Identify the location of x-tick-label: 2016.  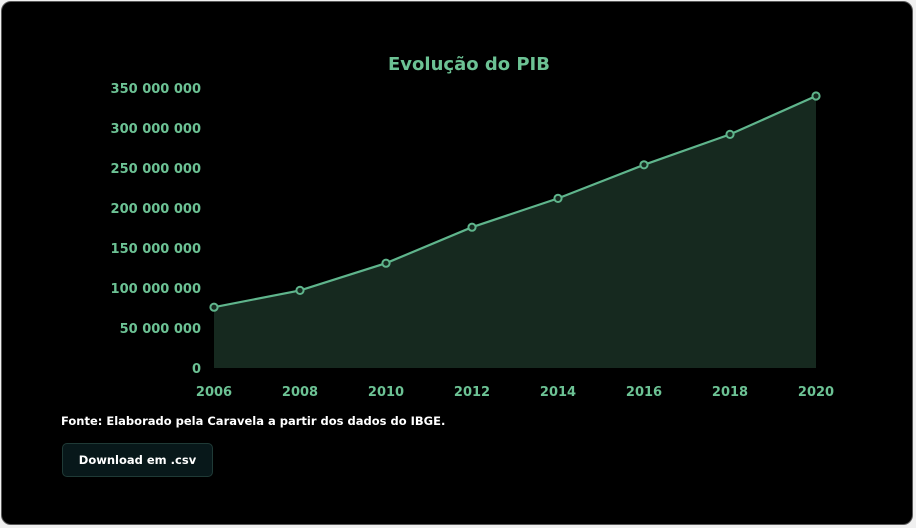
(644, 392).